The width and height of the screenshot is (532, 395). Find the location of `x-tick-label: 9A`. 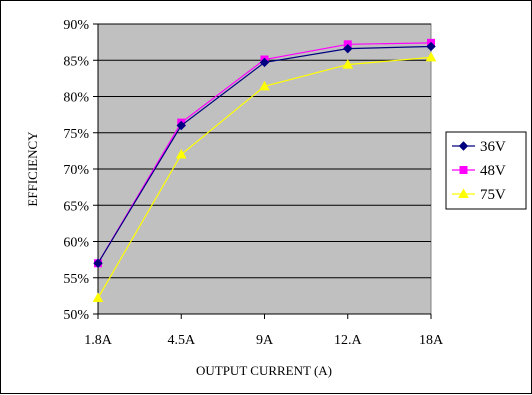

x-tick-label: 9A is located at coordinates (265, 340).